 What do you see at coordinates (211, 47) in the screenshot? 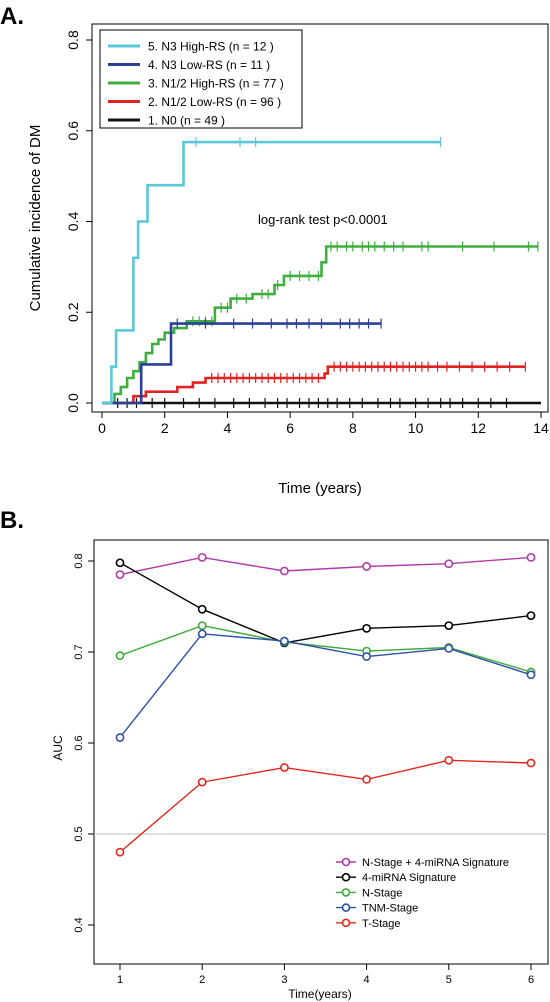
I see `legend-label: 5. N3 High-RS (n = 12 )` at bounding box center [211, 47].